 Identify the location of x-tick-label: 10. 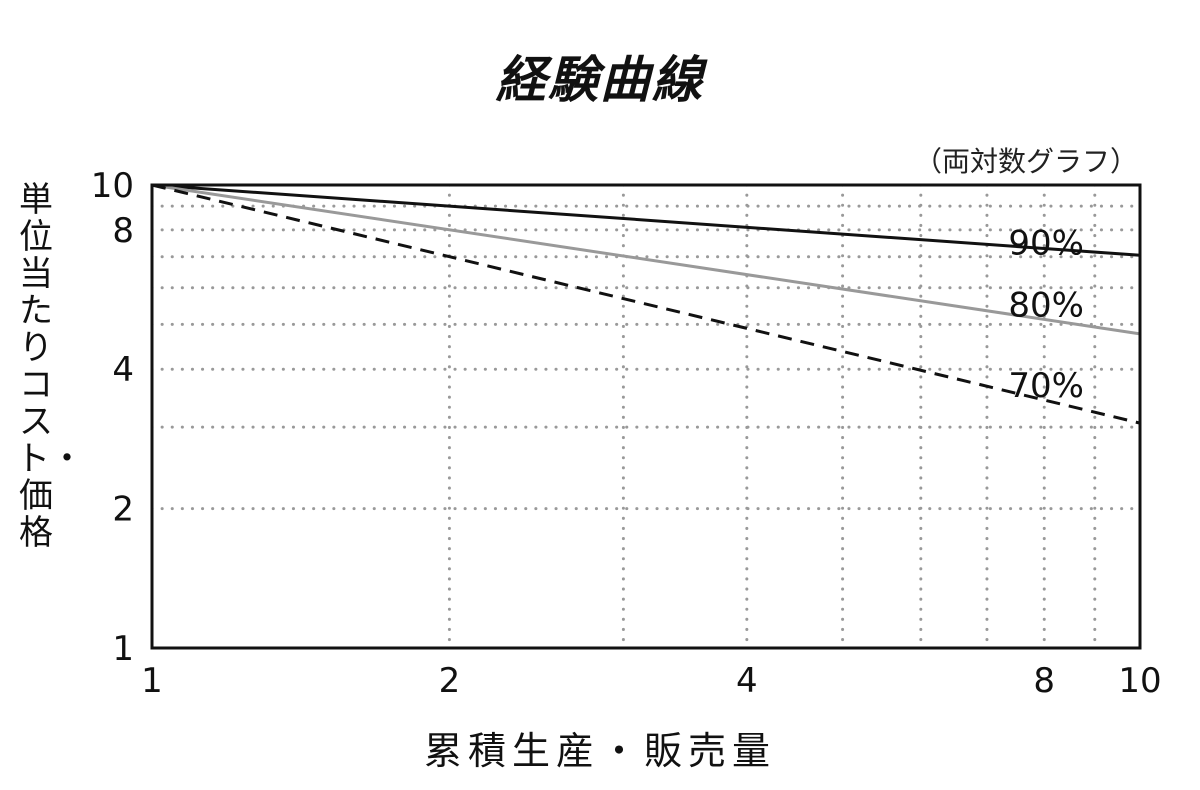
(1139, 681).